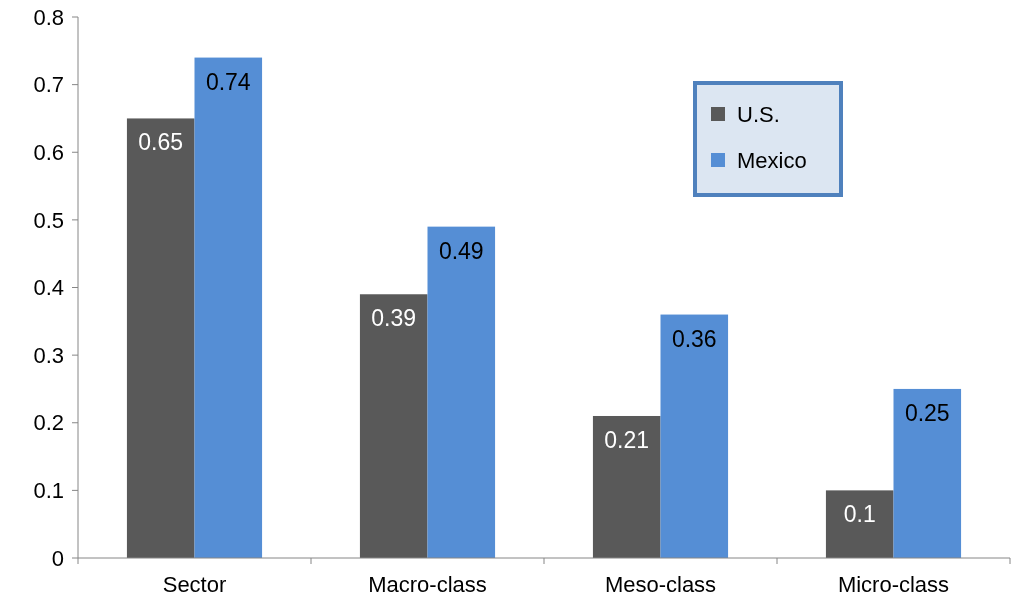 The width and height of the screenshot is (1016, 613). I want to click on y-tick-label: 0.7, so click(48, 85).